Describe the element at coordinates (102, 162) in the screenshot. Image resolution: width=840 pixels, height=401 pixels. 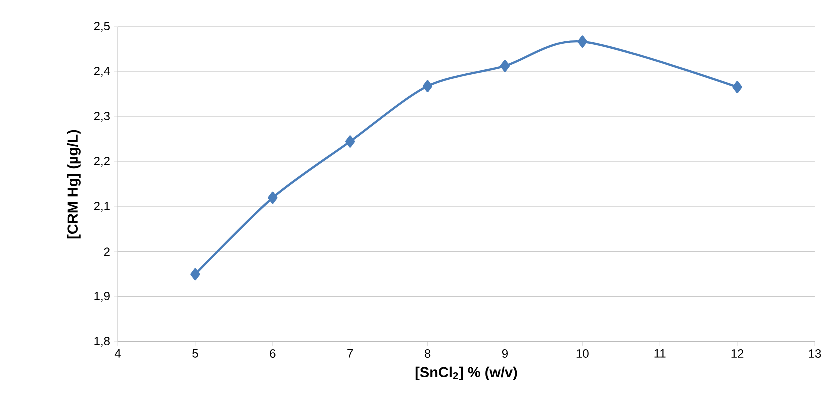
I see `y-tick-label: 2,2` at that location.